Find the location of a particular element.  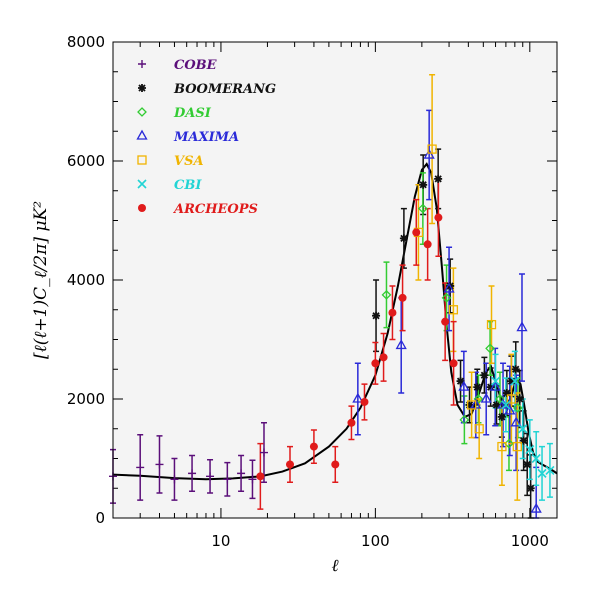

legend-label-boomerang: BOOMERANG is located at coordinates (224, 89).